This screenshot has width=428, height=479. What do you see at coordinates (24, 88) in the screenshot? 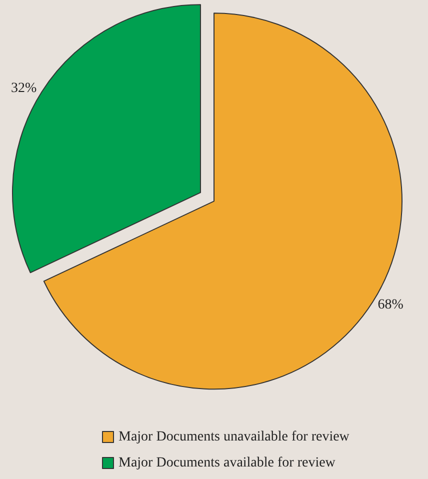
I see `data-label: 32%` at bounding box center [24, 88].